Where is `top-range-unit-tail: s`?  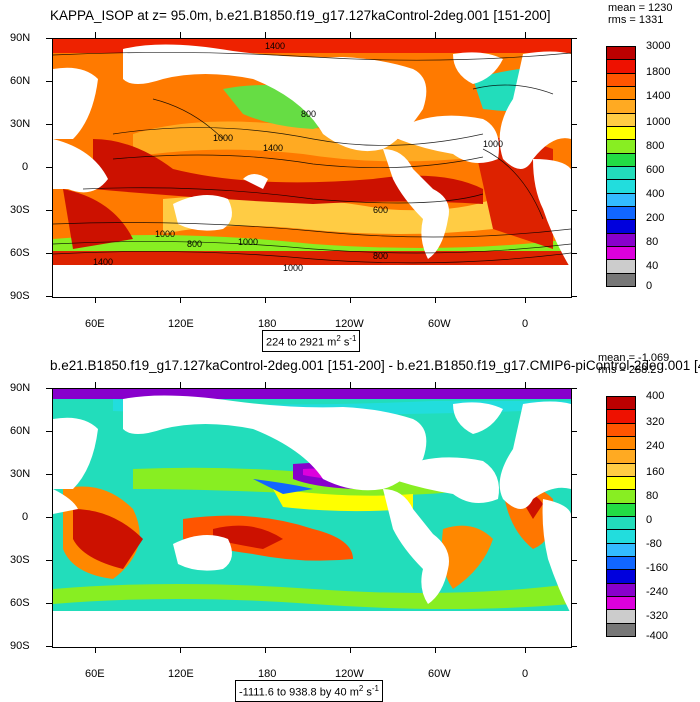 top-range-unit-tail: s is located at coordinates (345, 342).